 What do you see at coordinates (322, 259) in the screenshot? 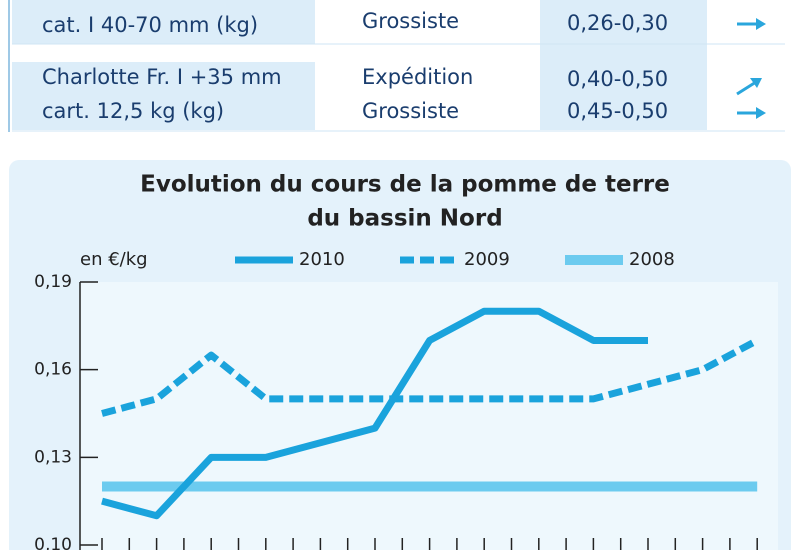
I see `legend-label: 2010` at bounding box center [322, 259].